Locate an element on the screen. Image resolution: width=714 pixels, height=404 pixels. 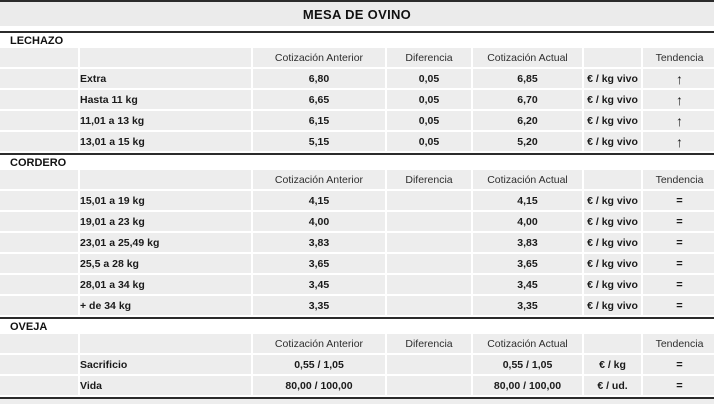
previous-quote-value: 4,00 is located at coordinates (319, 221).